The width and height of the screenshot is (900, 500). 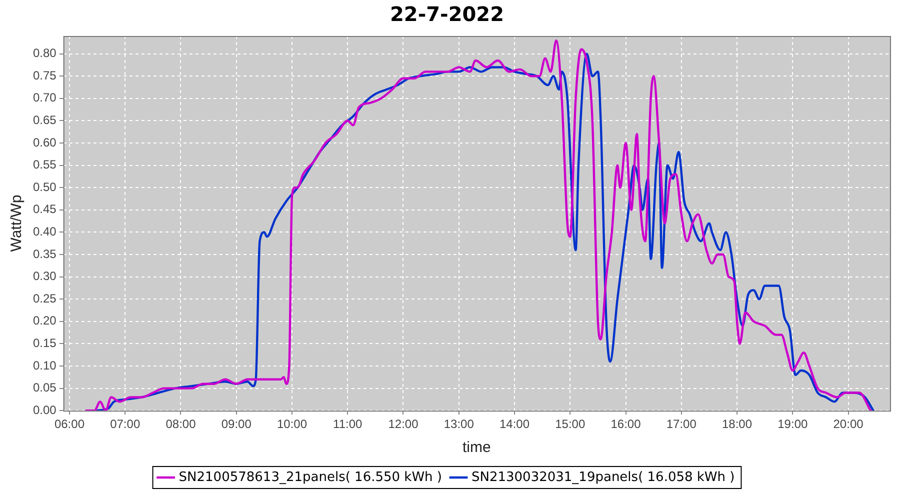 What do you see at coordinates (570, 424) in the screenshot?
I see `x-tick-label: 15:00` at bounding box center [570, 424].